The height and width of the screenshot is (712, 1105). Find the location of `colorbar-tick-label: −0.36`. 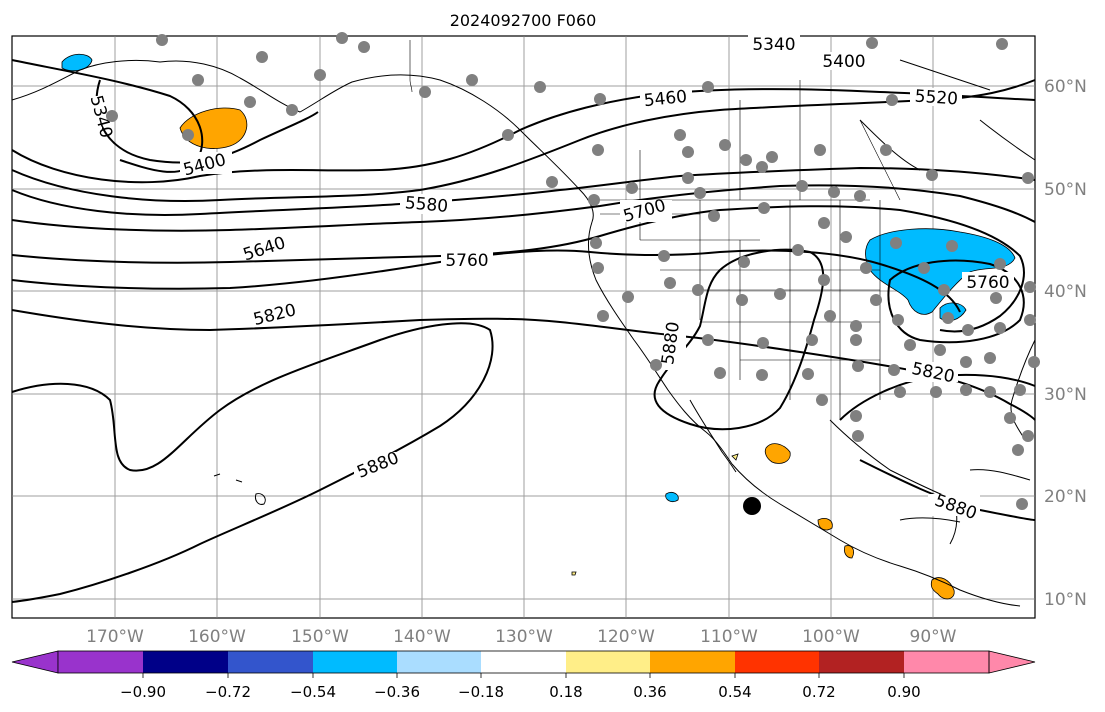

colorbar-tick-label: −0.36 is located at coordinates (397, 692).